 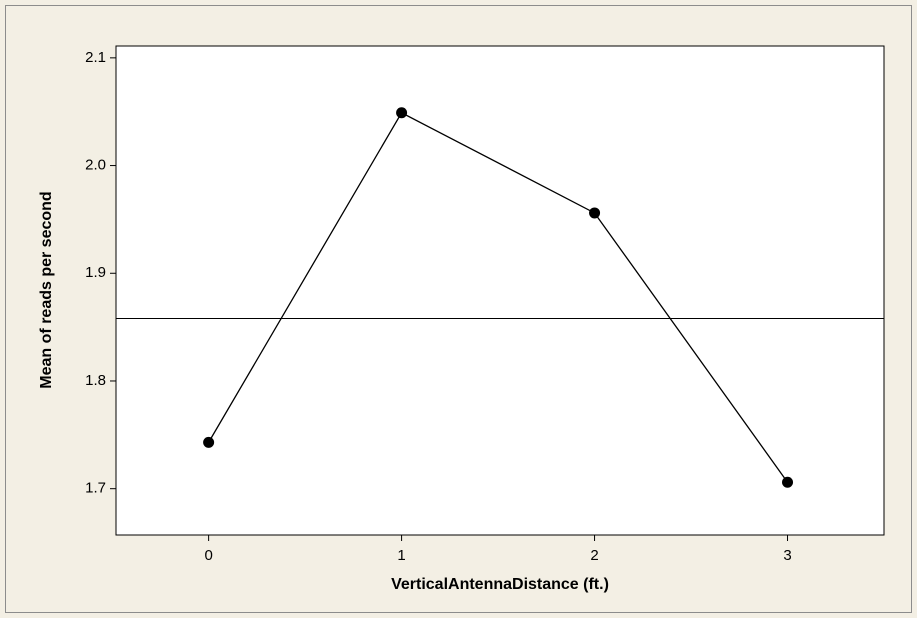 I want to click on y-tick-label: 1.9, so click(x=95, y=272).